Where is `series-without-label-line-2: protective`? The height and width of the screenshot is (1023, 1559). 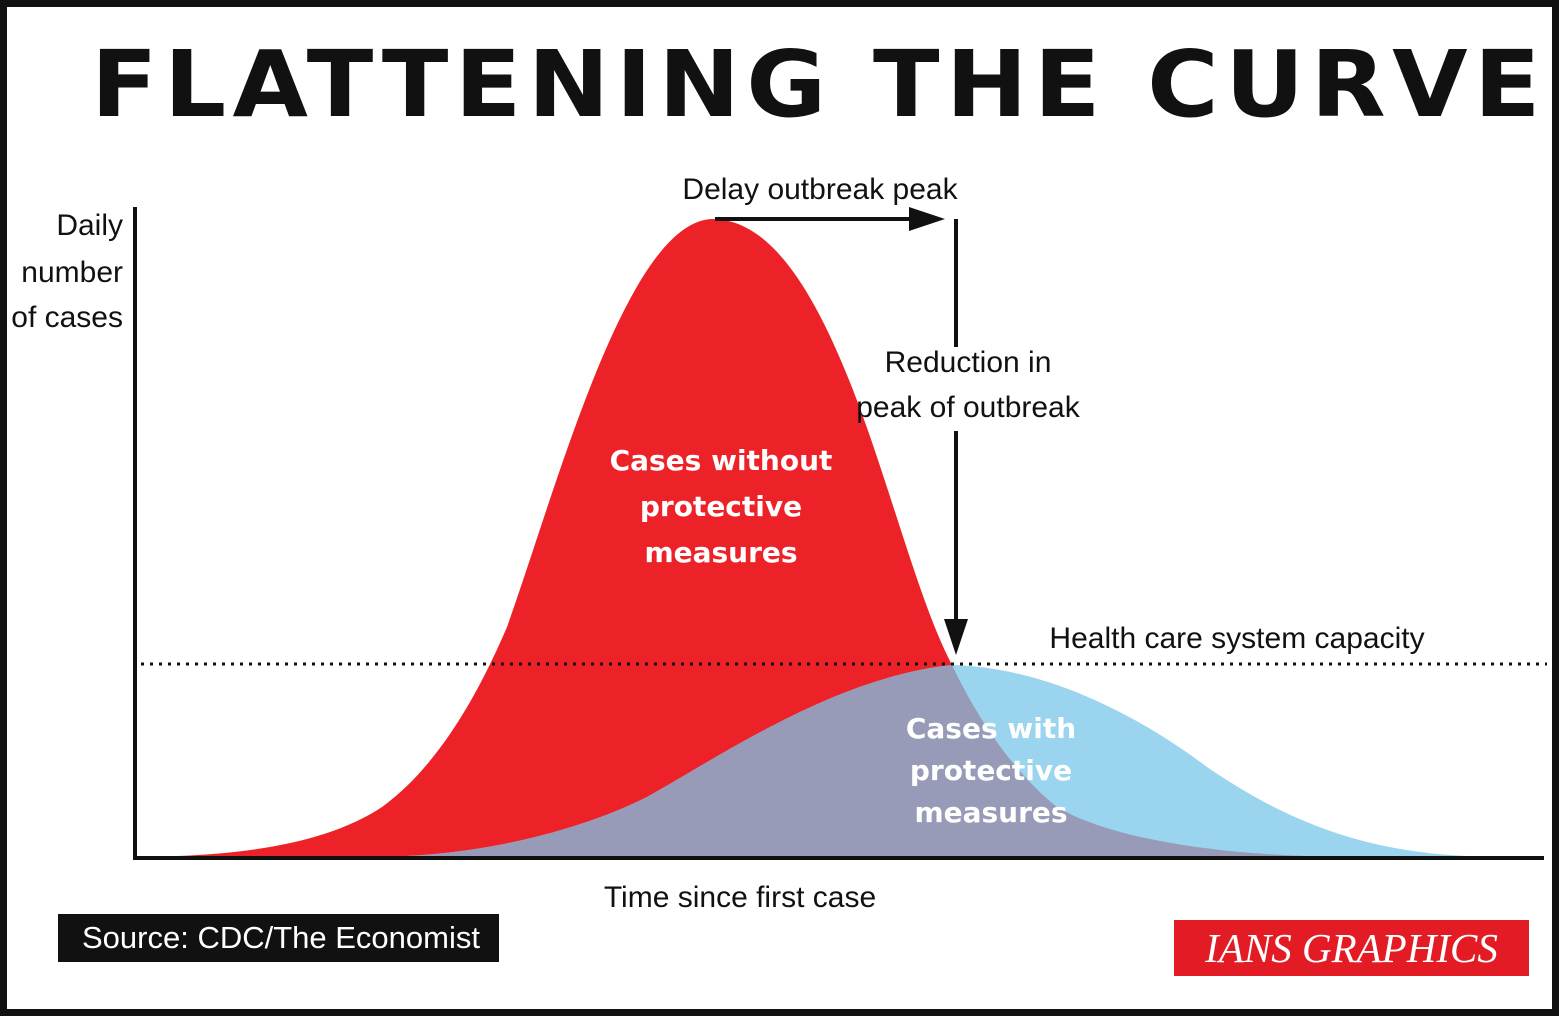 series-without-label-line-2: protective is located at coordinates (721, 506).